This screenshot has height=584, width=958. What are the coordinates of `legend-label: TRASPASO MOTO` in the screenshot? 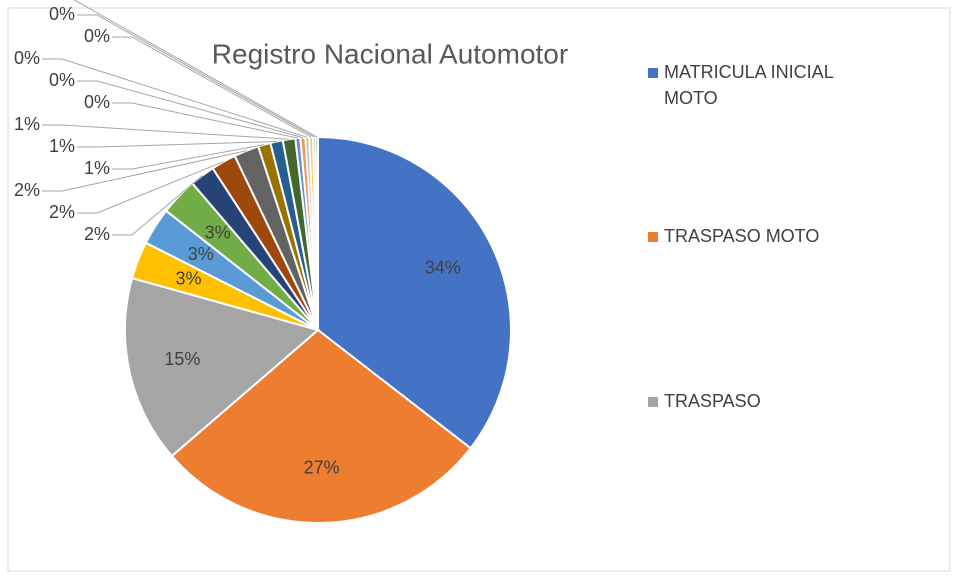 It's located at (741, 236).